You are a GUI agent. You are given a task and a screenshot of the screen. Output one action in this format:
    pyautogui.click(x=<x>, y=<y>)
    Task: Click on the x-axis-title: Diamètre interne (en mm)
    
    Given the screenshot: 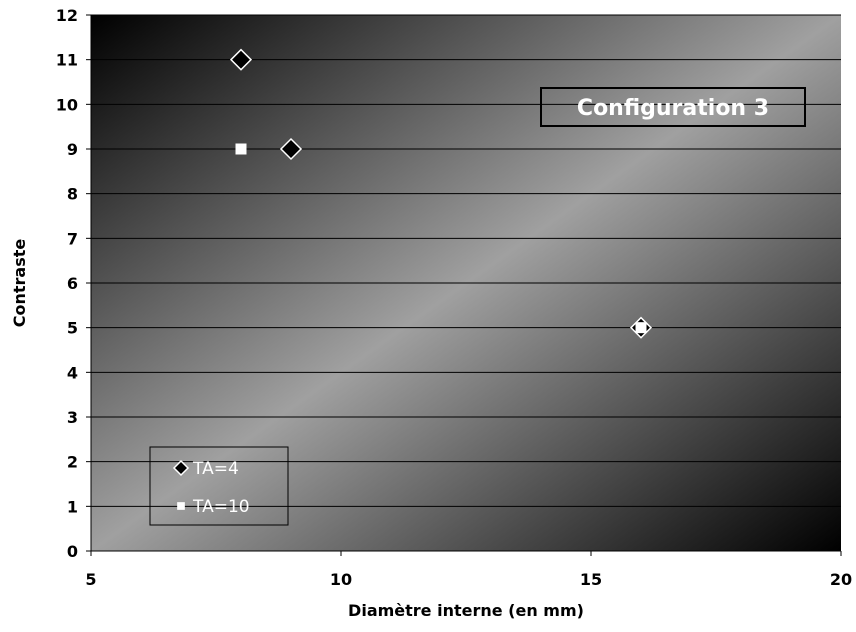 What is the action you would take?
    pyautogui.click(x=466, y=610)
    